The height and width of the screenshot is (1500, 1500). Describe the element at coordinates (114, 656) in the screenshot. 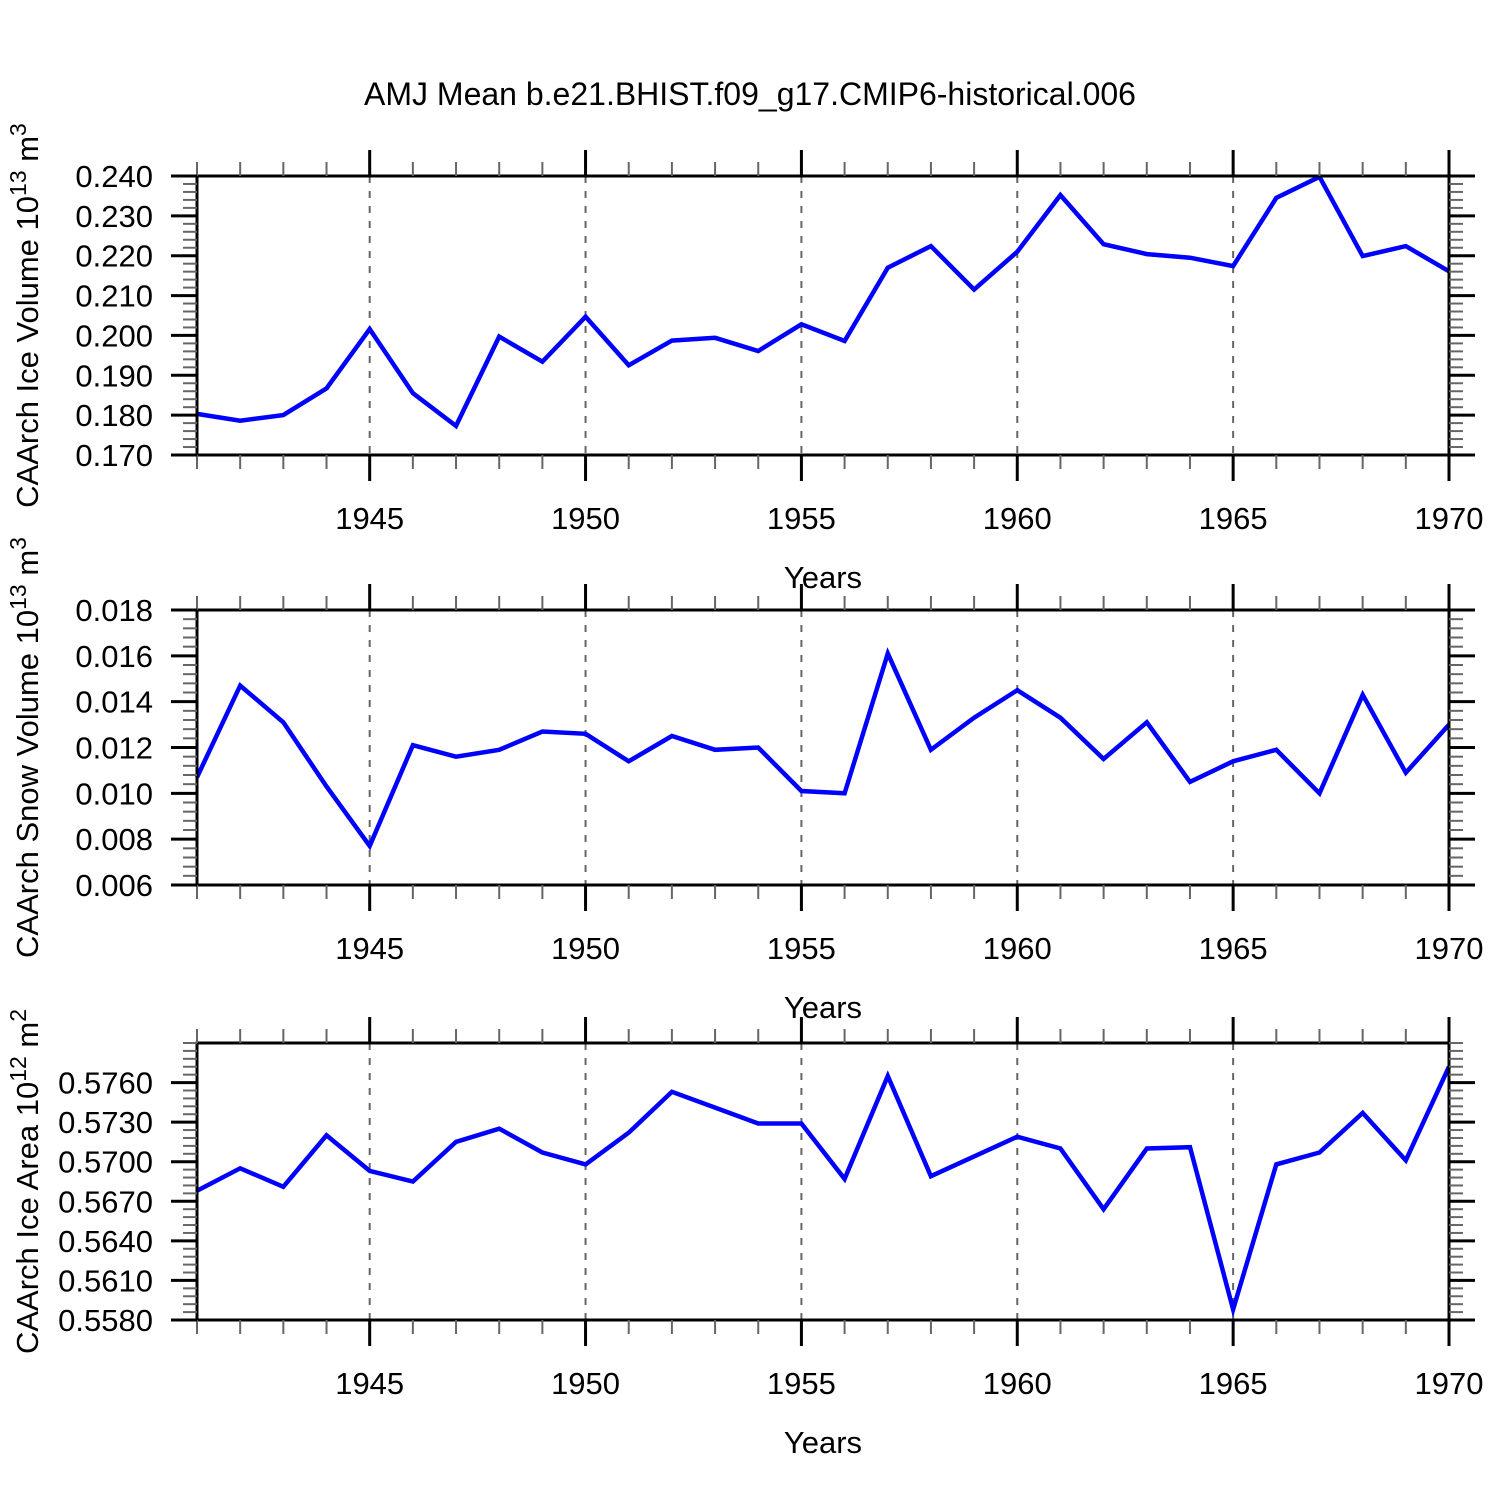

I see `y-tick-label: 0.016` at that location.